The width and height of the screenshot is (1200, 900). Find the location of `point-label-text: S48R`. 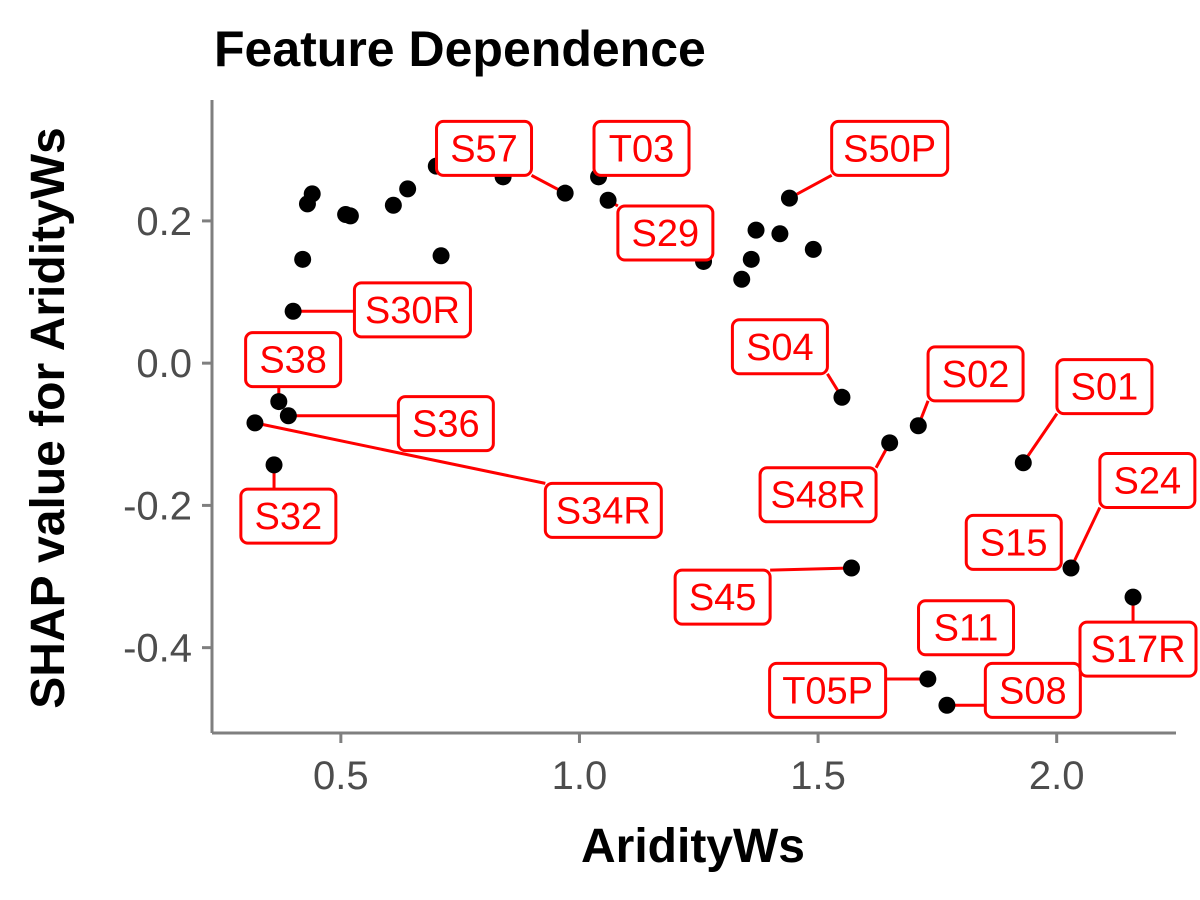

point-label-text: S48R is located at coordinates (818, 496).